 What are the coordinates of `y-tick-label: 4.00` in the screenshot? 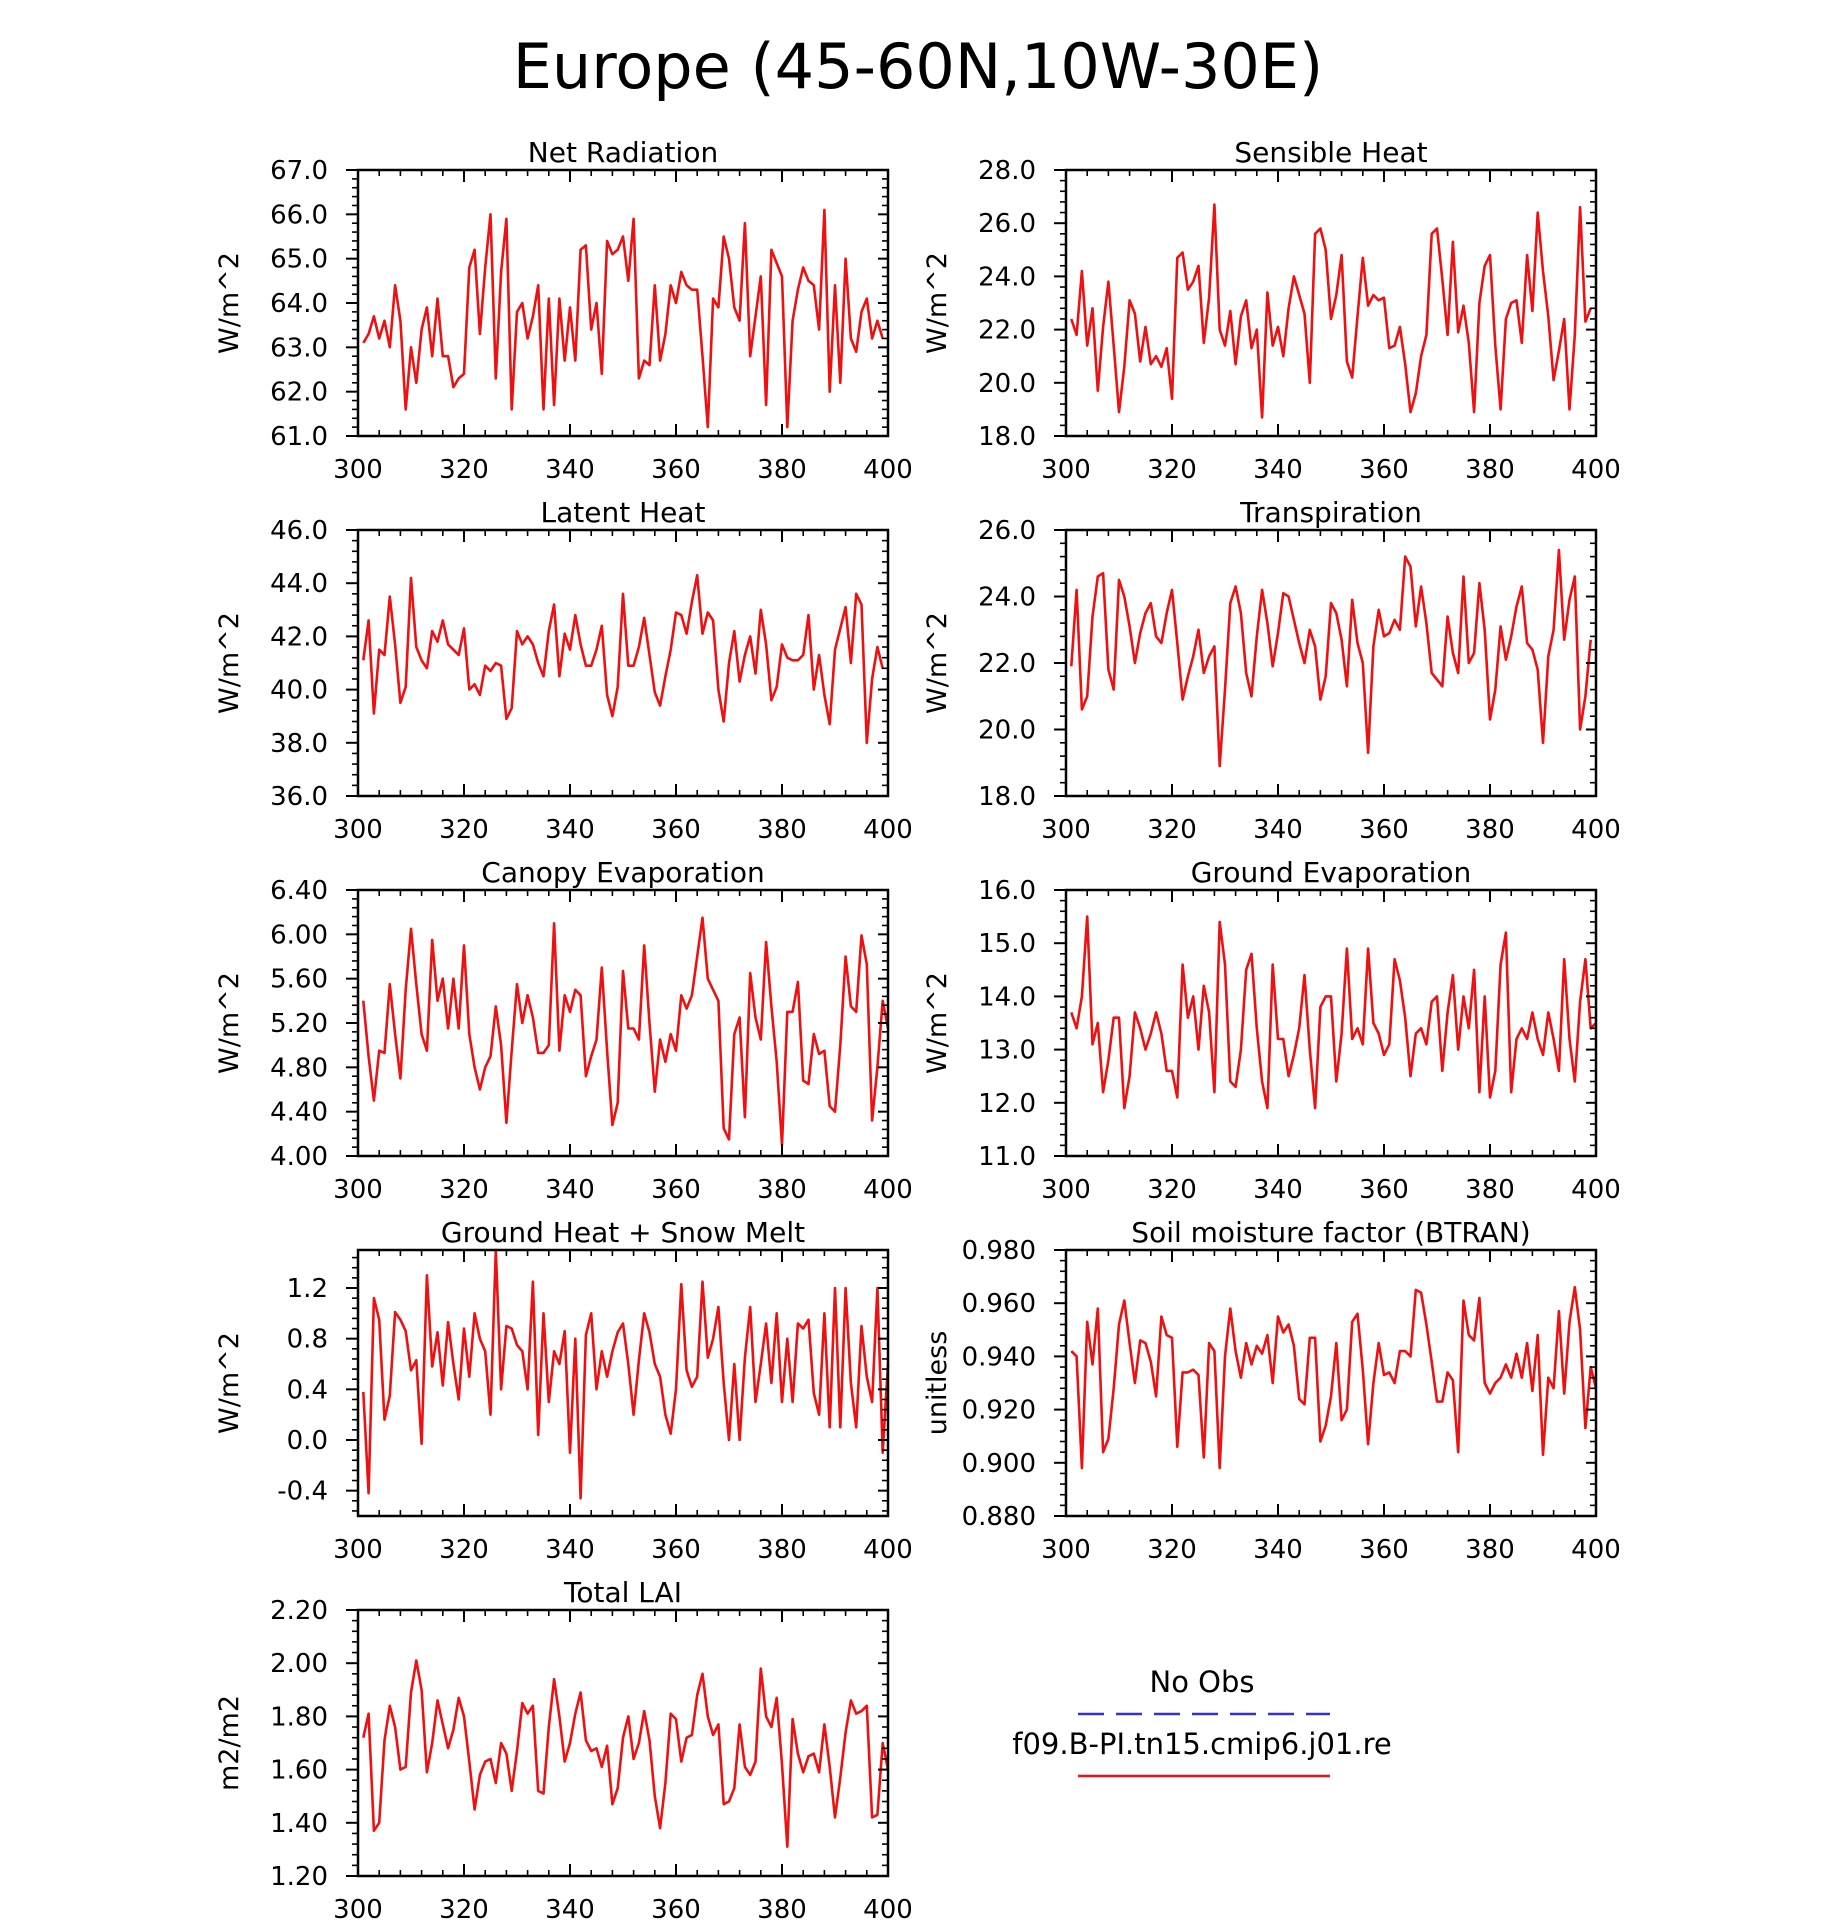 It's located at (299, 1157).